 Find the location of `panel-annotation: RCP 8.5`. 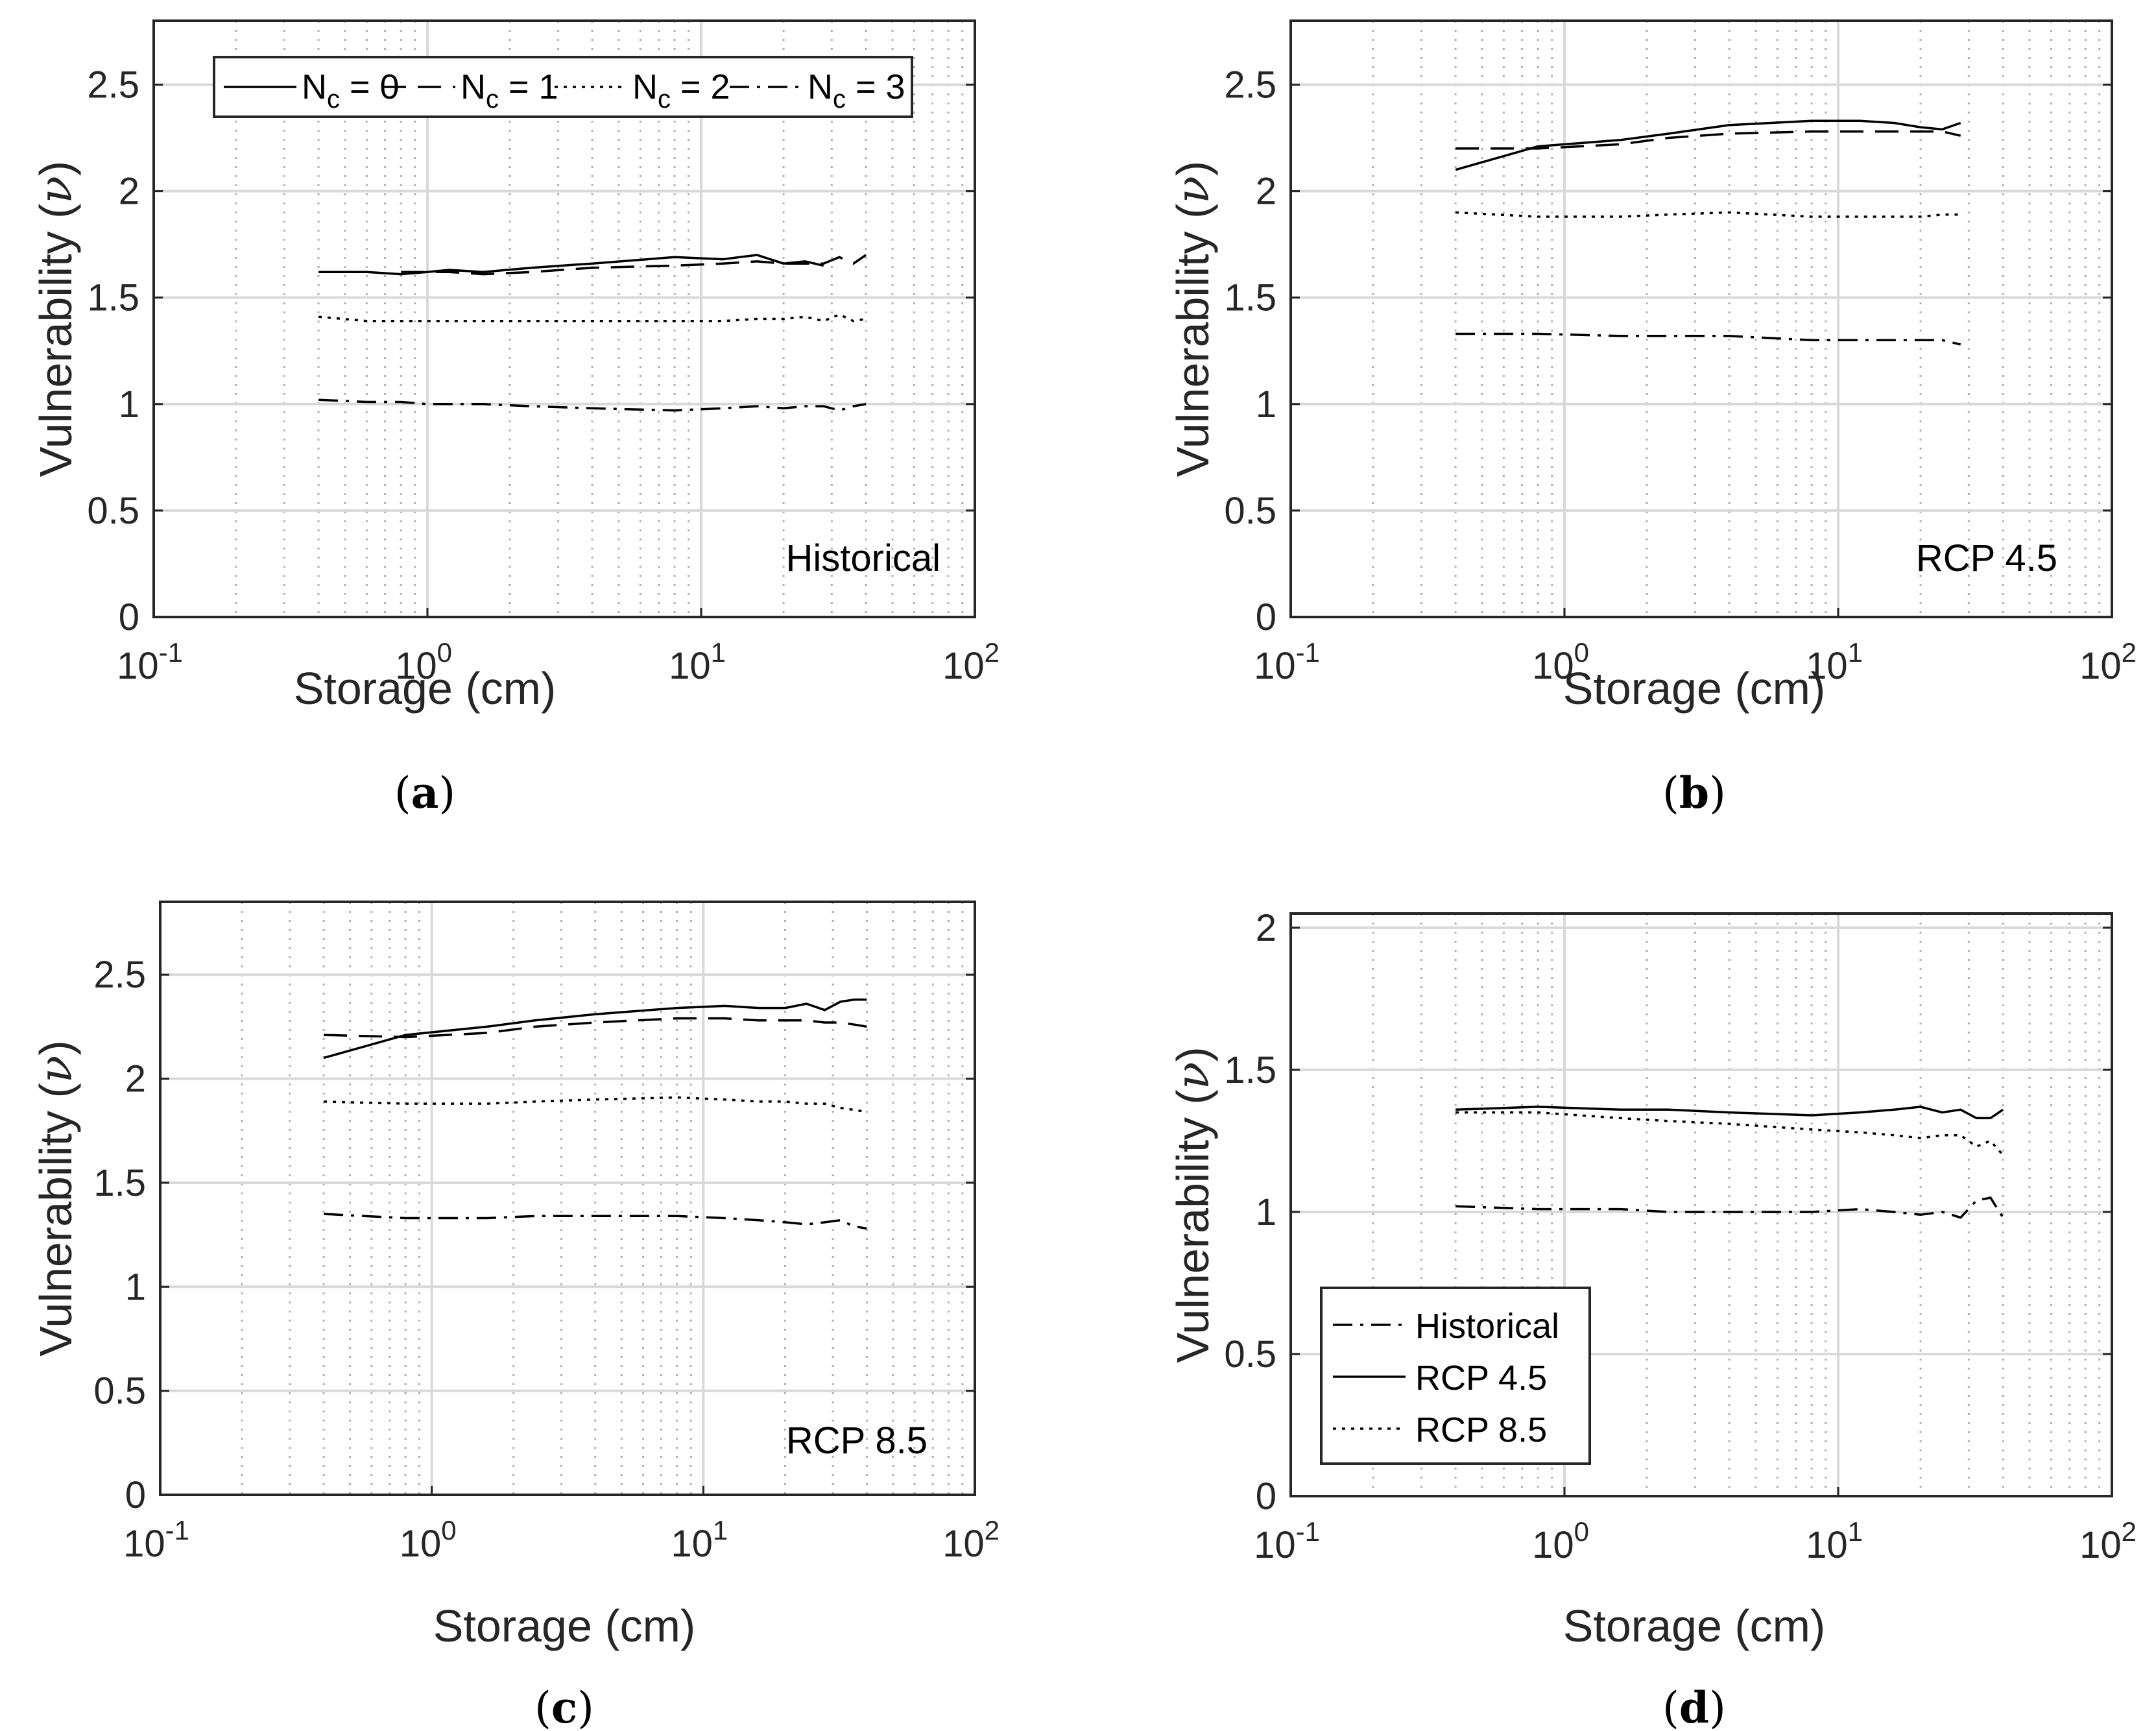

panel-annotation: RCP 8.5 is located at coordinates (857, 1441).